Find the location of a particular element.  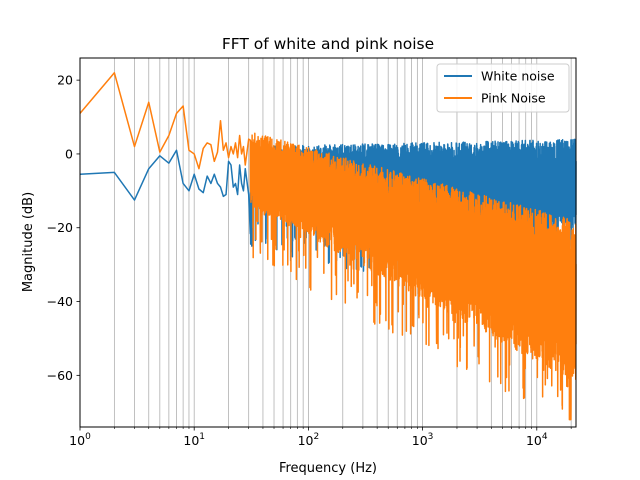

y-axis-label: Magnitude (dB) is located at coordinates (28, 242).